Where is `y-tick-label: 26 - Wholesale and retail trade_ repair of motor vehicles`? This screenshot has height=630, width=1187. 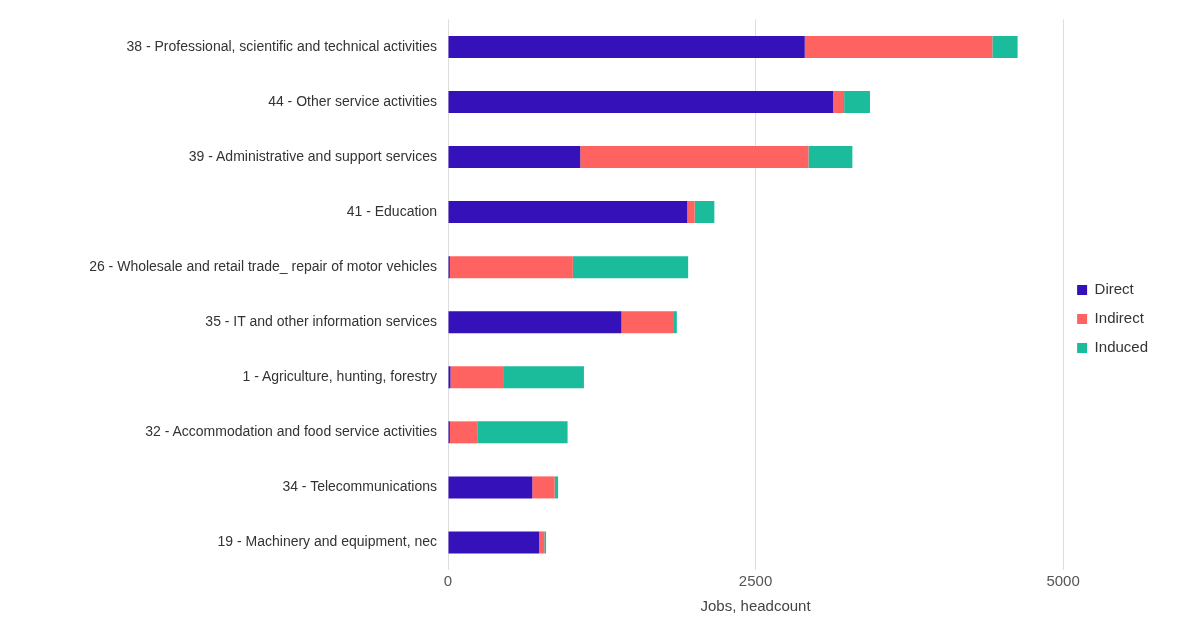
y-tick-label: 26 - Wholesale and retail trade_ repair of motor vehicles is located at coordinates (263, 266).